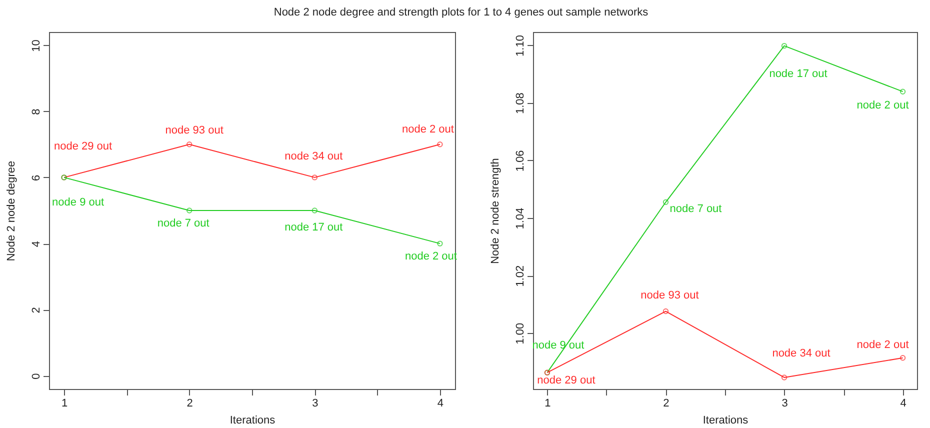  What do you see at coordinates (520, 161) in the screenshot?
I see `y-tick-label: 1.06` at bounding box center [520, 161].